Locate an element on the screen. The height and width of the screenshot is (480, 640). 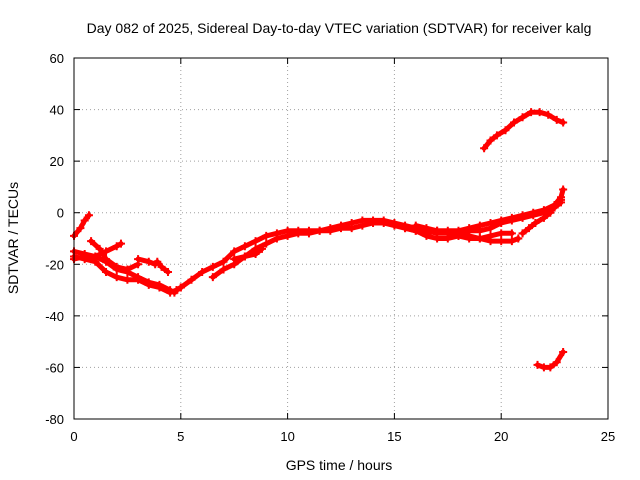
series-arc-a is located at coordinates (81, 225).